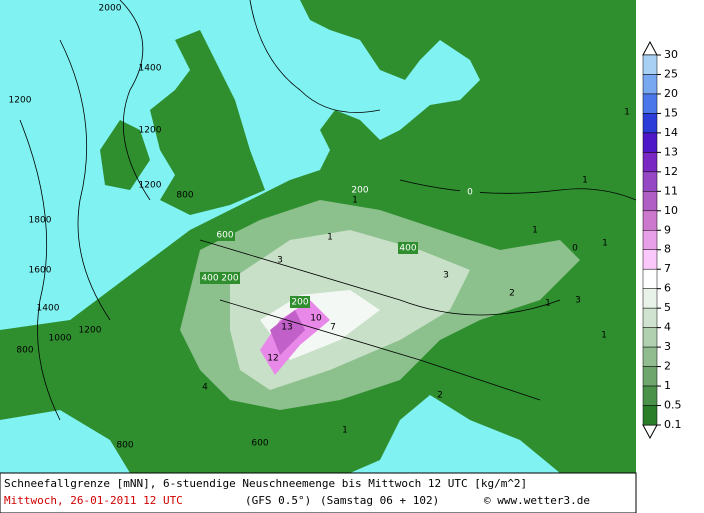 This screenshot has width=704, height=513. What do you see at coordinates (333, 328) in the screenshot?
I see `map-label: 7` at bounding box center [333, 328].